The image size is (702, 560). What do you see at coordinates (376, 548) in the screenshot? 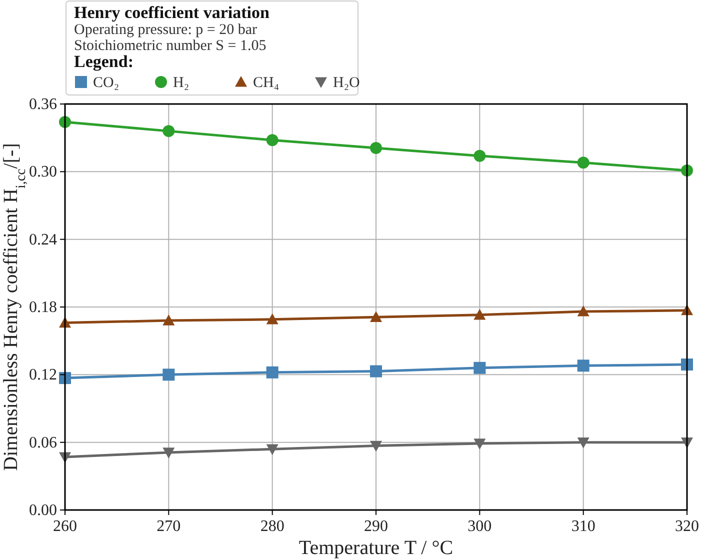
I see `x-axis-title: Temperature T / °C` at bounding box center [376, 548].